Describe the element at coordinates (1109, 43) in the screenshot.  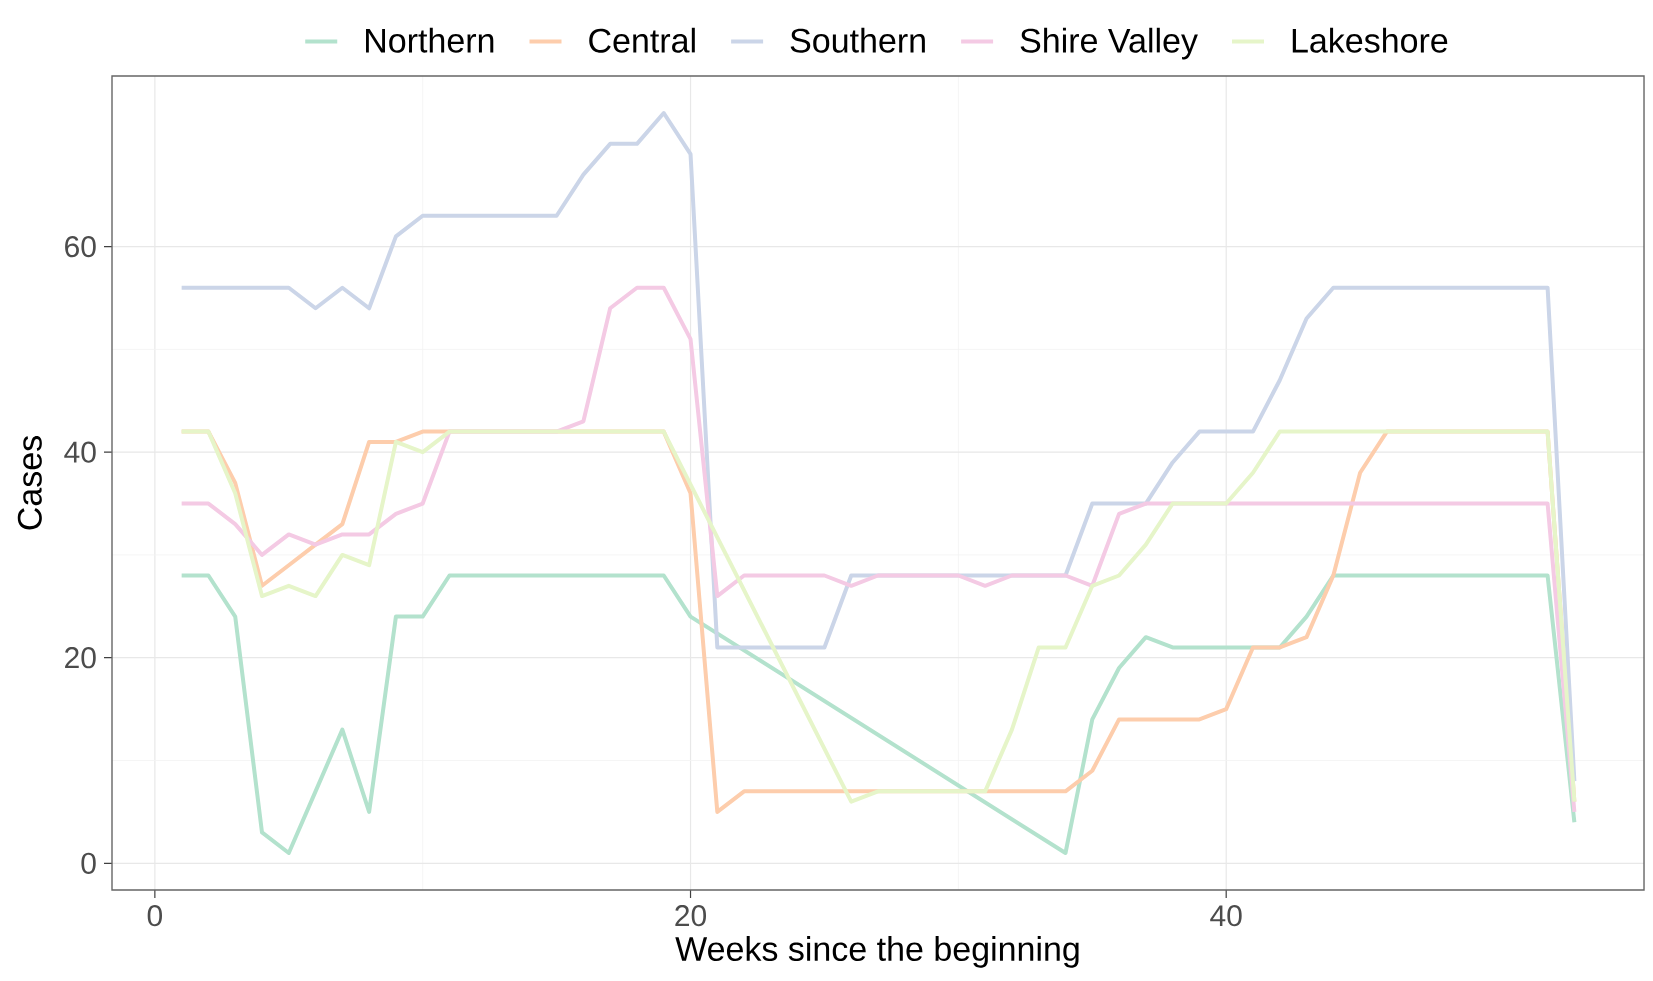
I see `legend-label: Shire Valley` at that location.